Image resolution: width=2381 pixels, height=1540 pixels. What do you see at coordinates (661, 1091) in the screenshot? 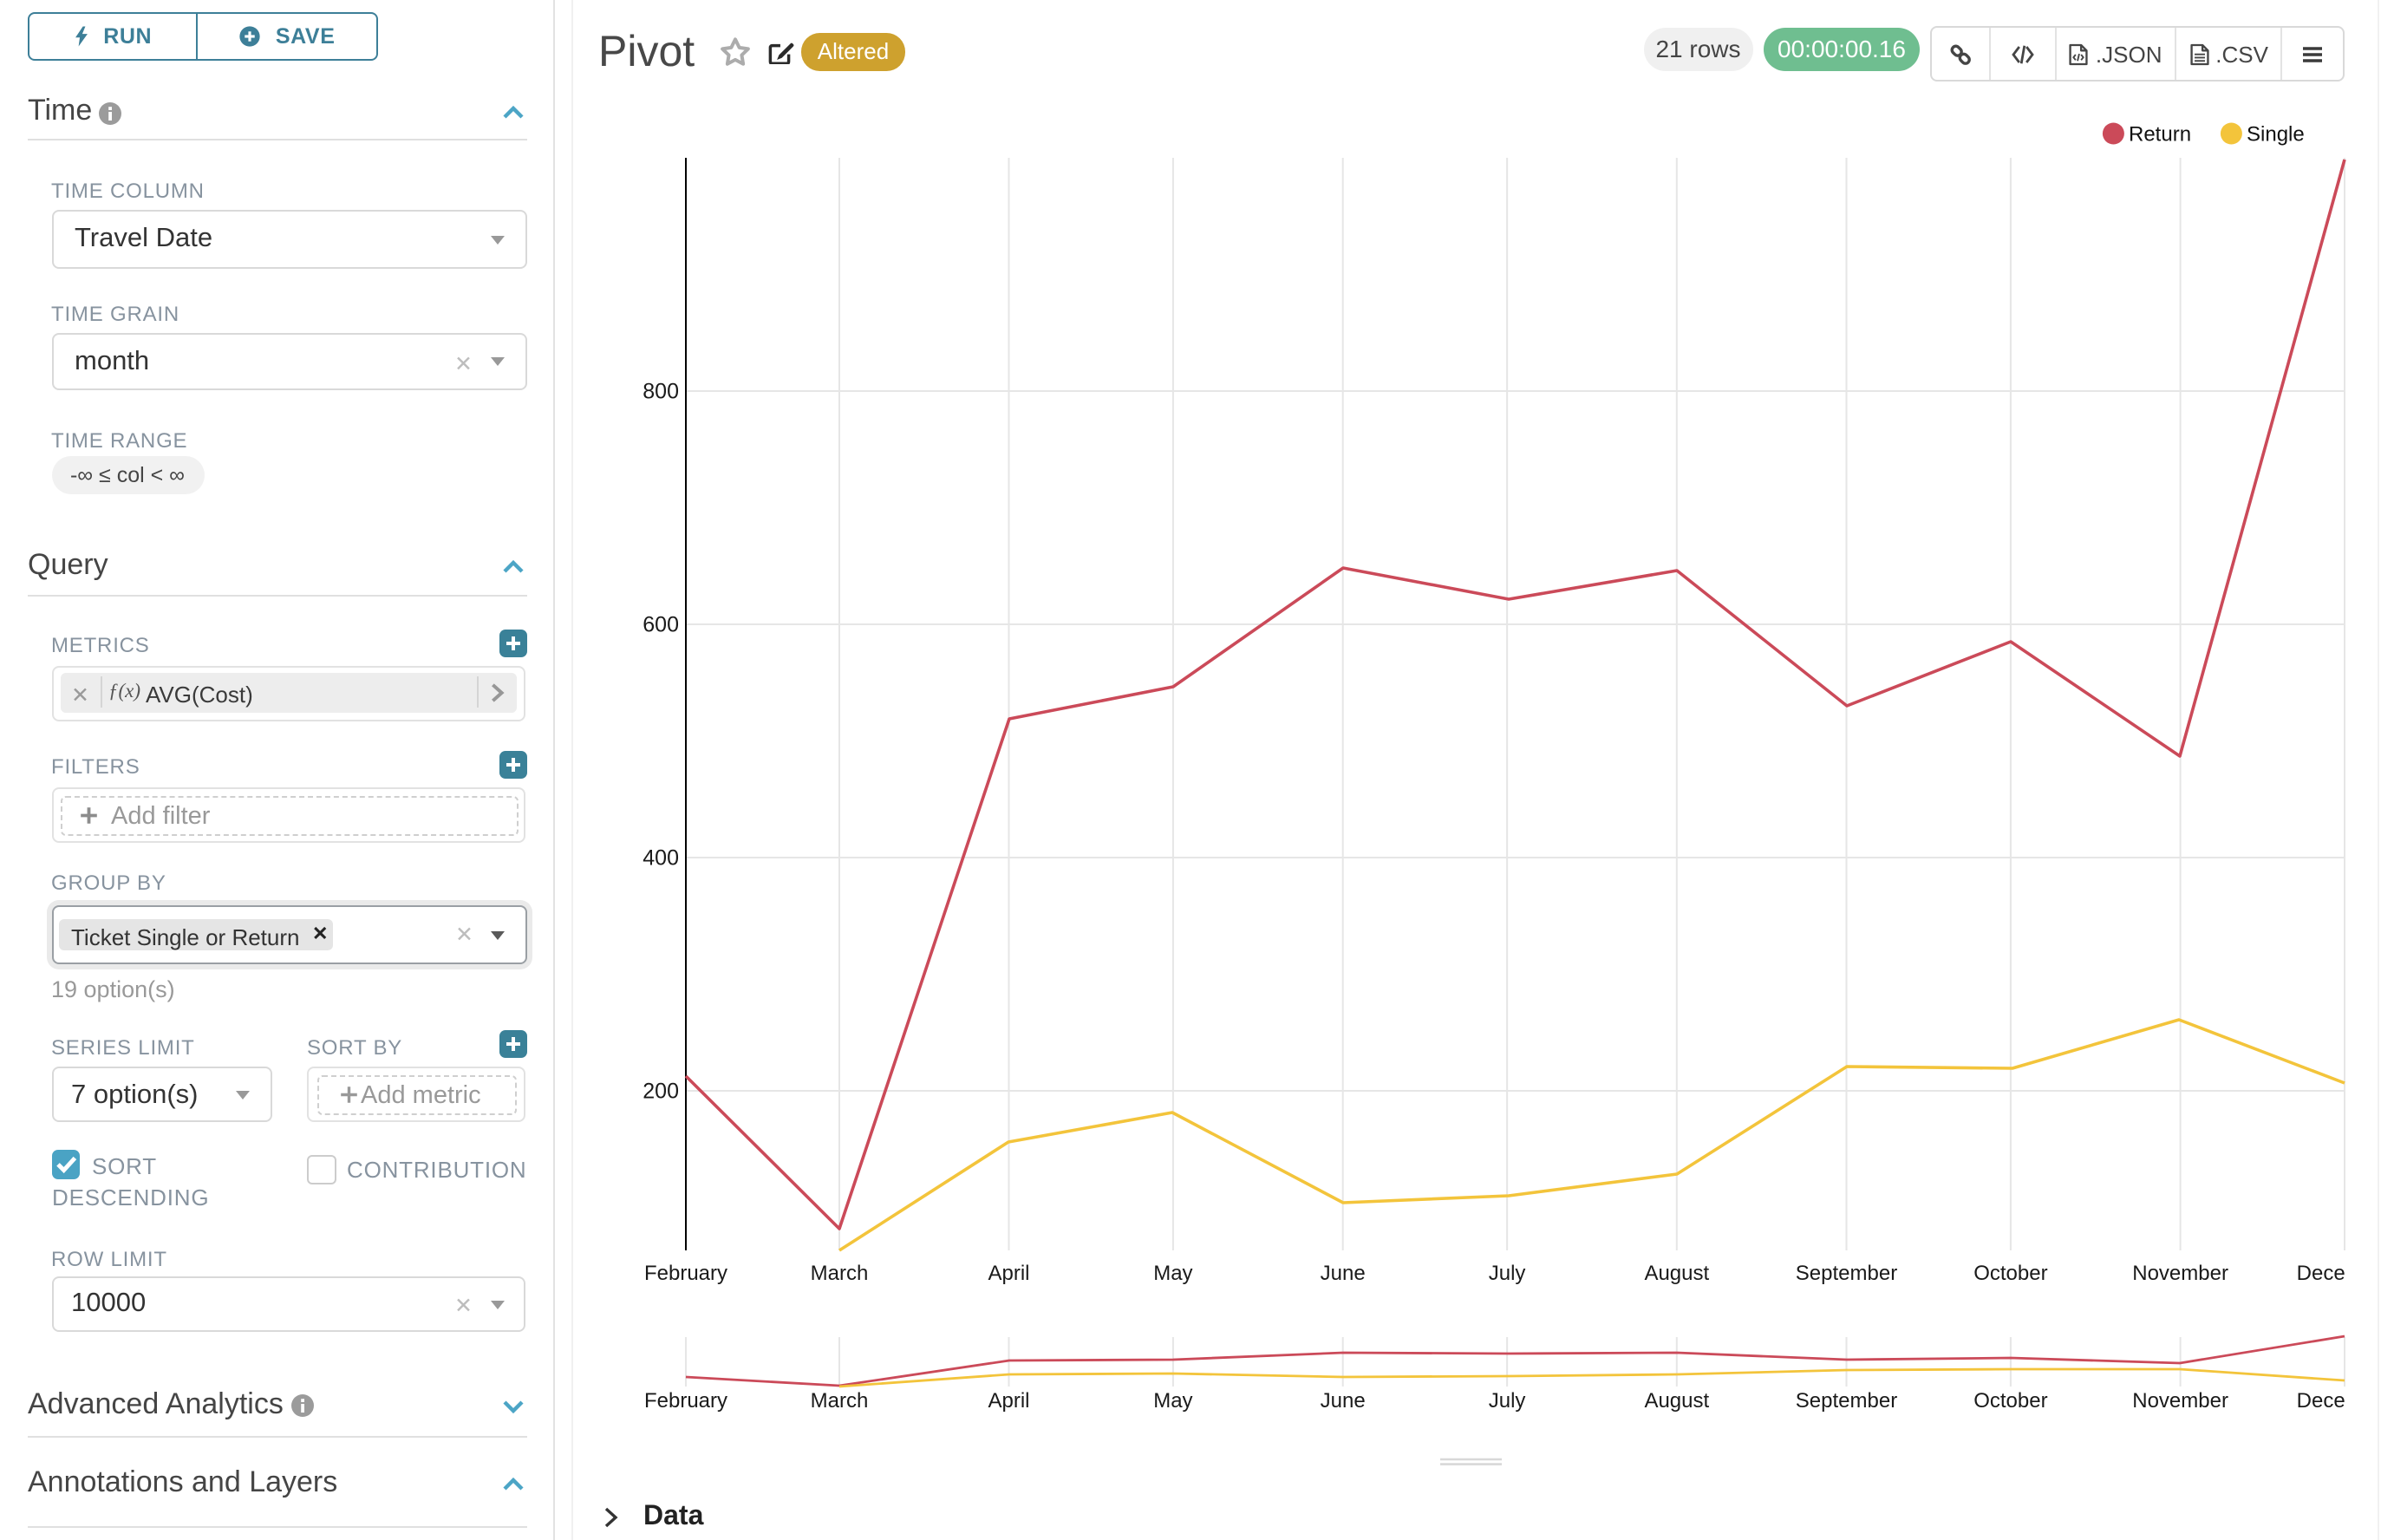
I see `svg-text: 200` at bounding box center [661, 1091].